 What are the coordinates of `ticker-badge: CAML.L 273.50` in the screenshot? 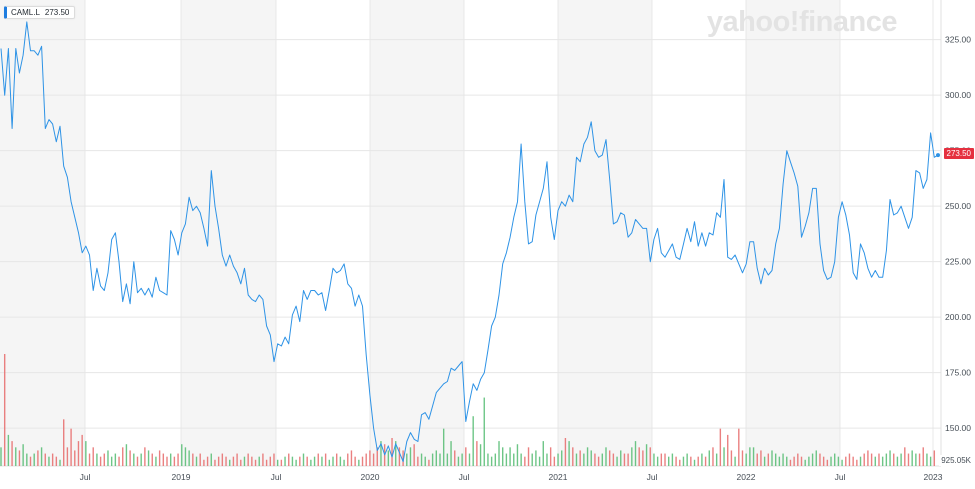 It's located at (40, 12).